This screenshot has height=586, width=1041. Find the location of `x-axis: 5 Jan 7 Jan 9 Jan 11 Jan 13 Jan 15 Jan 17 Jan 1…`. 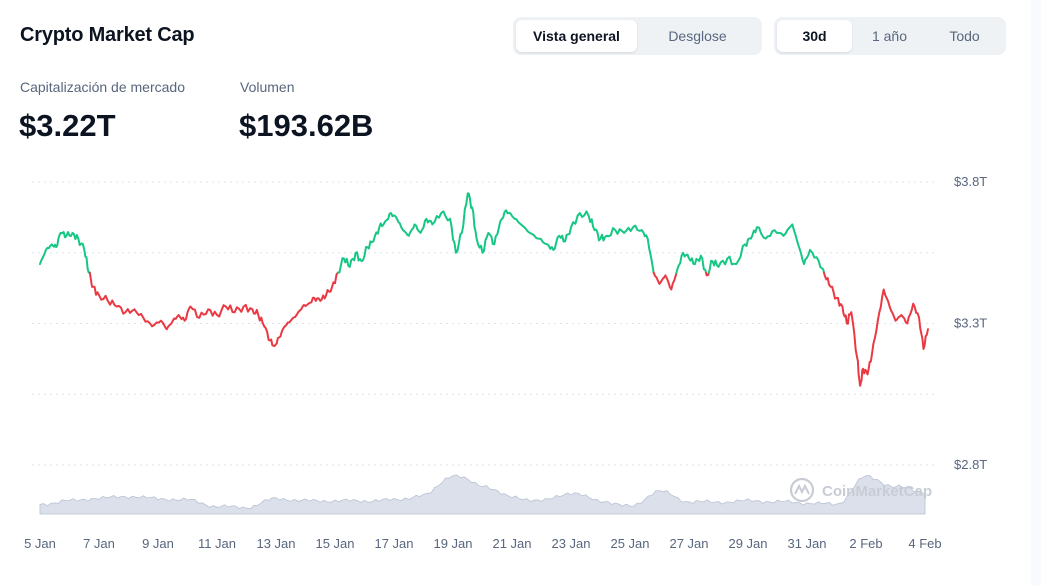

x-axis: 5 Jan 7 Jan 9 Jan 11 Jan 13 Jan 15 Jan 17 Jan 1… is located at coordinates (483, 543).